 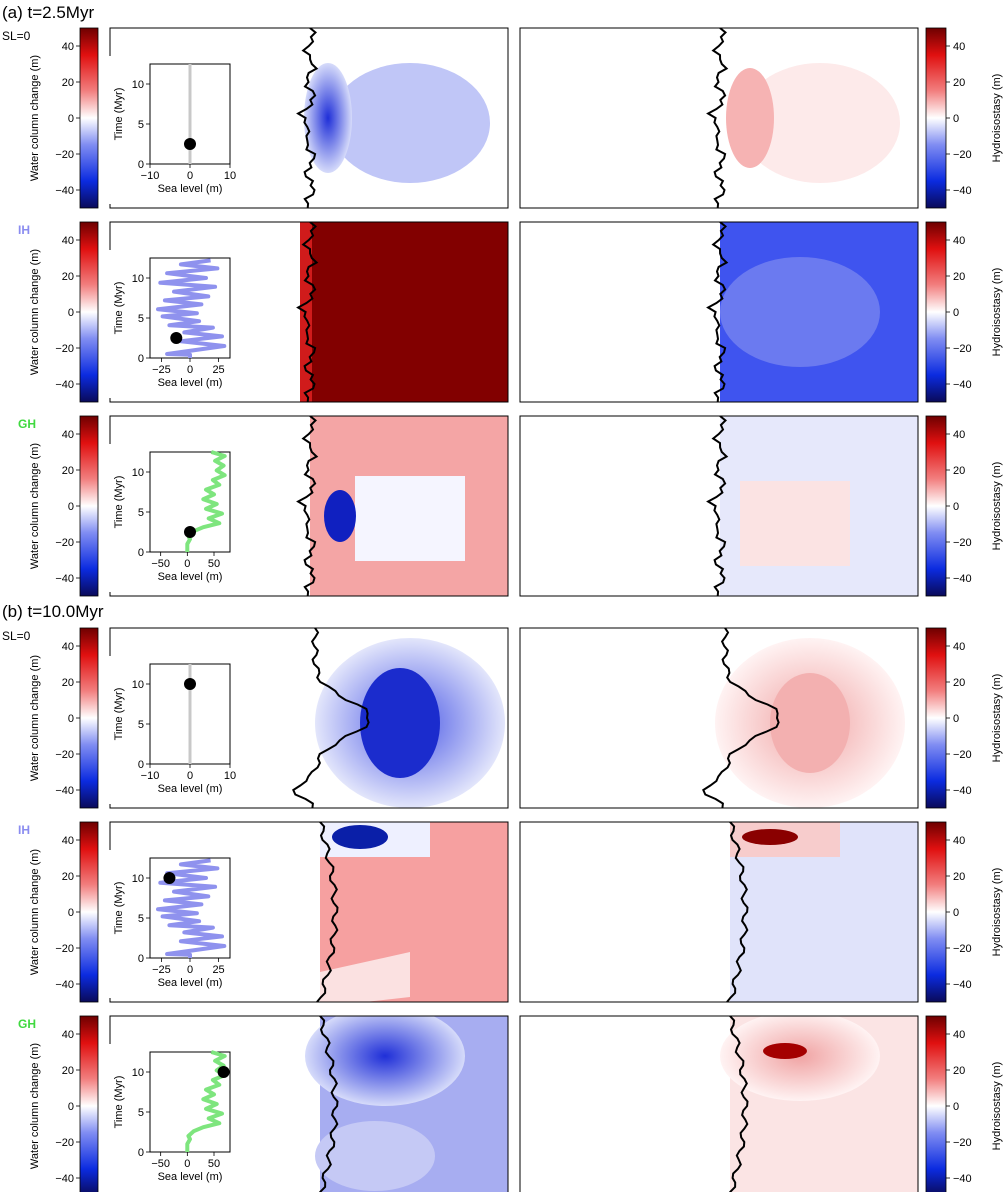 What do you see at coordinates (409, 312) in the screenshot?
I see `sea-fill` at bounding box center [409, 312].